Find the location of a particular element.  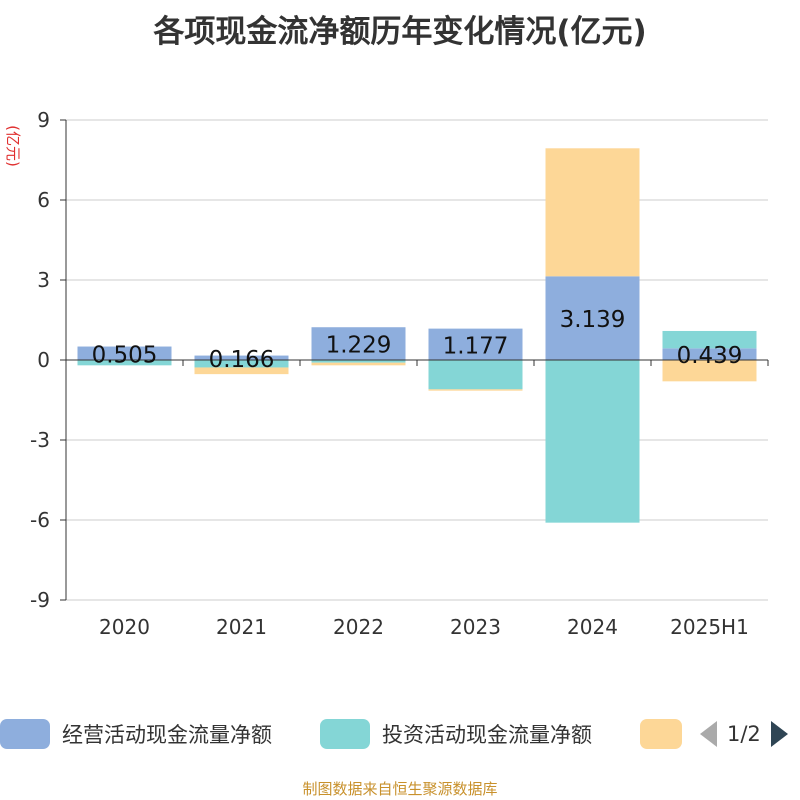

bar-segment-s1-2022 is located at coordinates (358, 361).